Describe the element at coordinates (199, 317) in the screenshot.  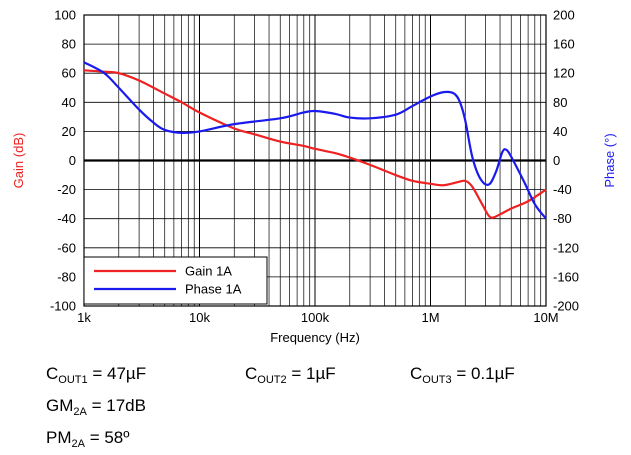
I see `x-tick-label: 10k` at that location.